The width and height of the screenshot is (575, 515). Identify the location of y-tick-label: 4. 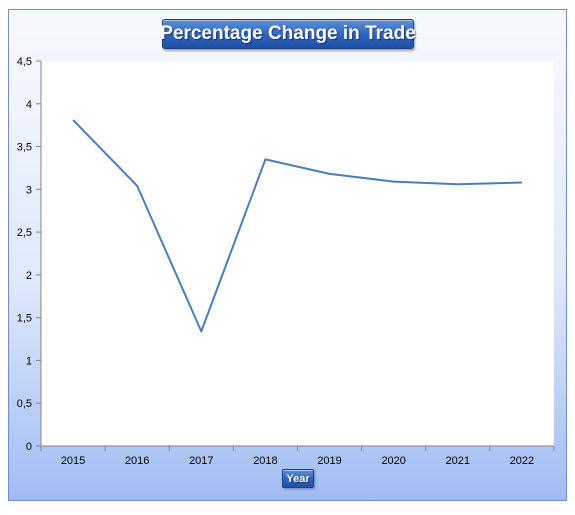
(29, 105).